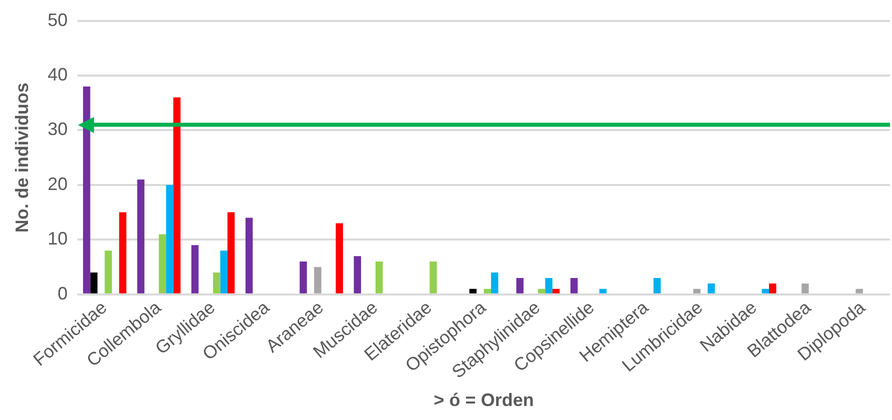 The image size is (892, 420). Describe the element at coordinates (484, 400) in the screenshot. I see `x-axis-title: > ó = Orden` at that location.